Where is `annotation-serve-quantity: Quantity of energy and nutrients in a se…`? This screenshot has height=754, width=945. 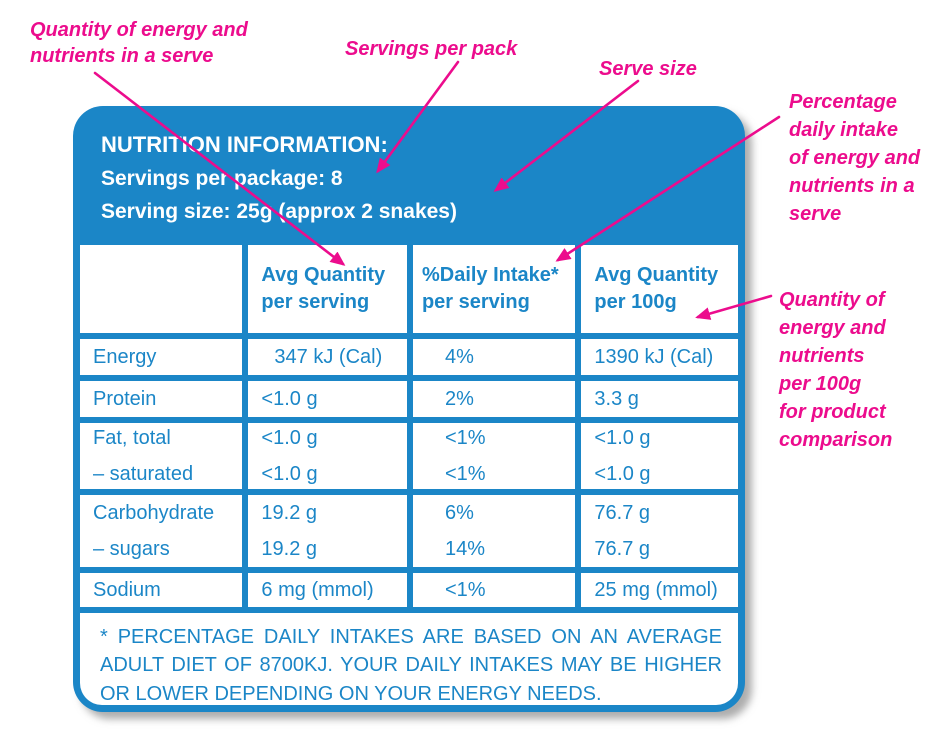 annotation-serve-quantity: Quantity of energy and nutrients in a se… is located at coordinates (139, 43).